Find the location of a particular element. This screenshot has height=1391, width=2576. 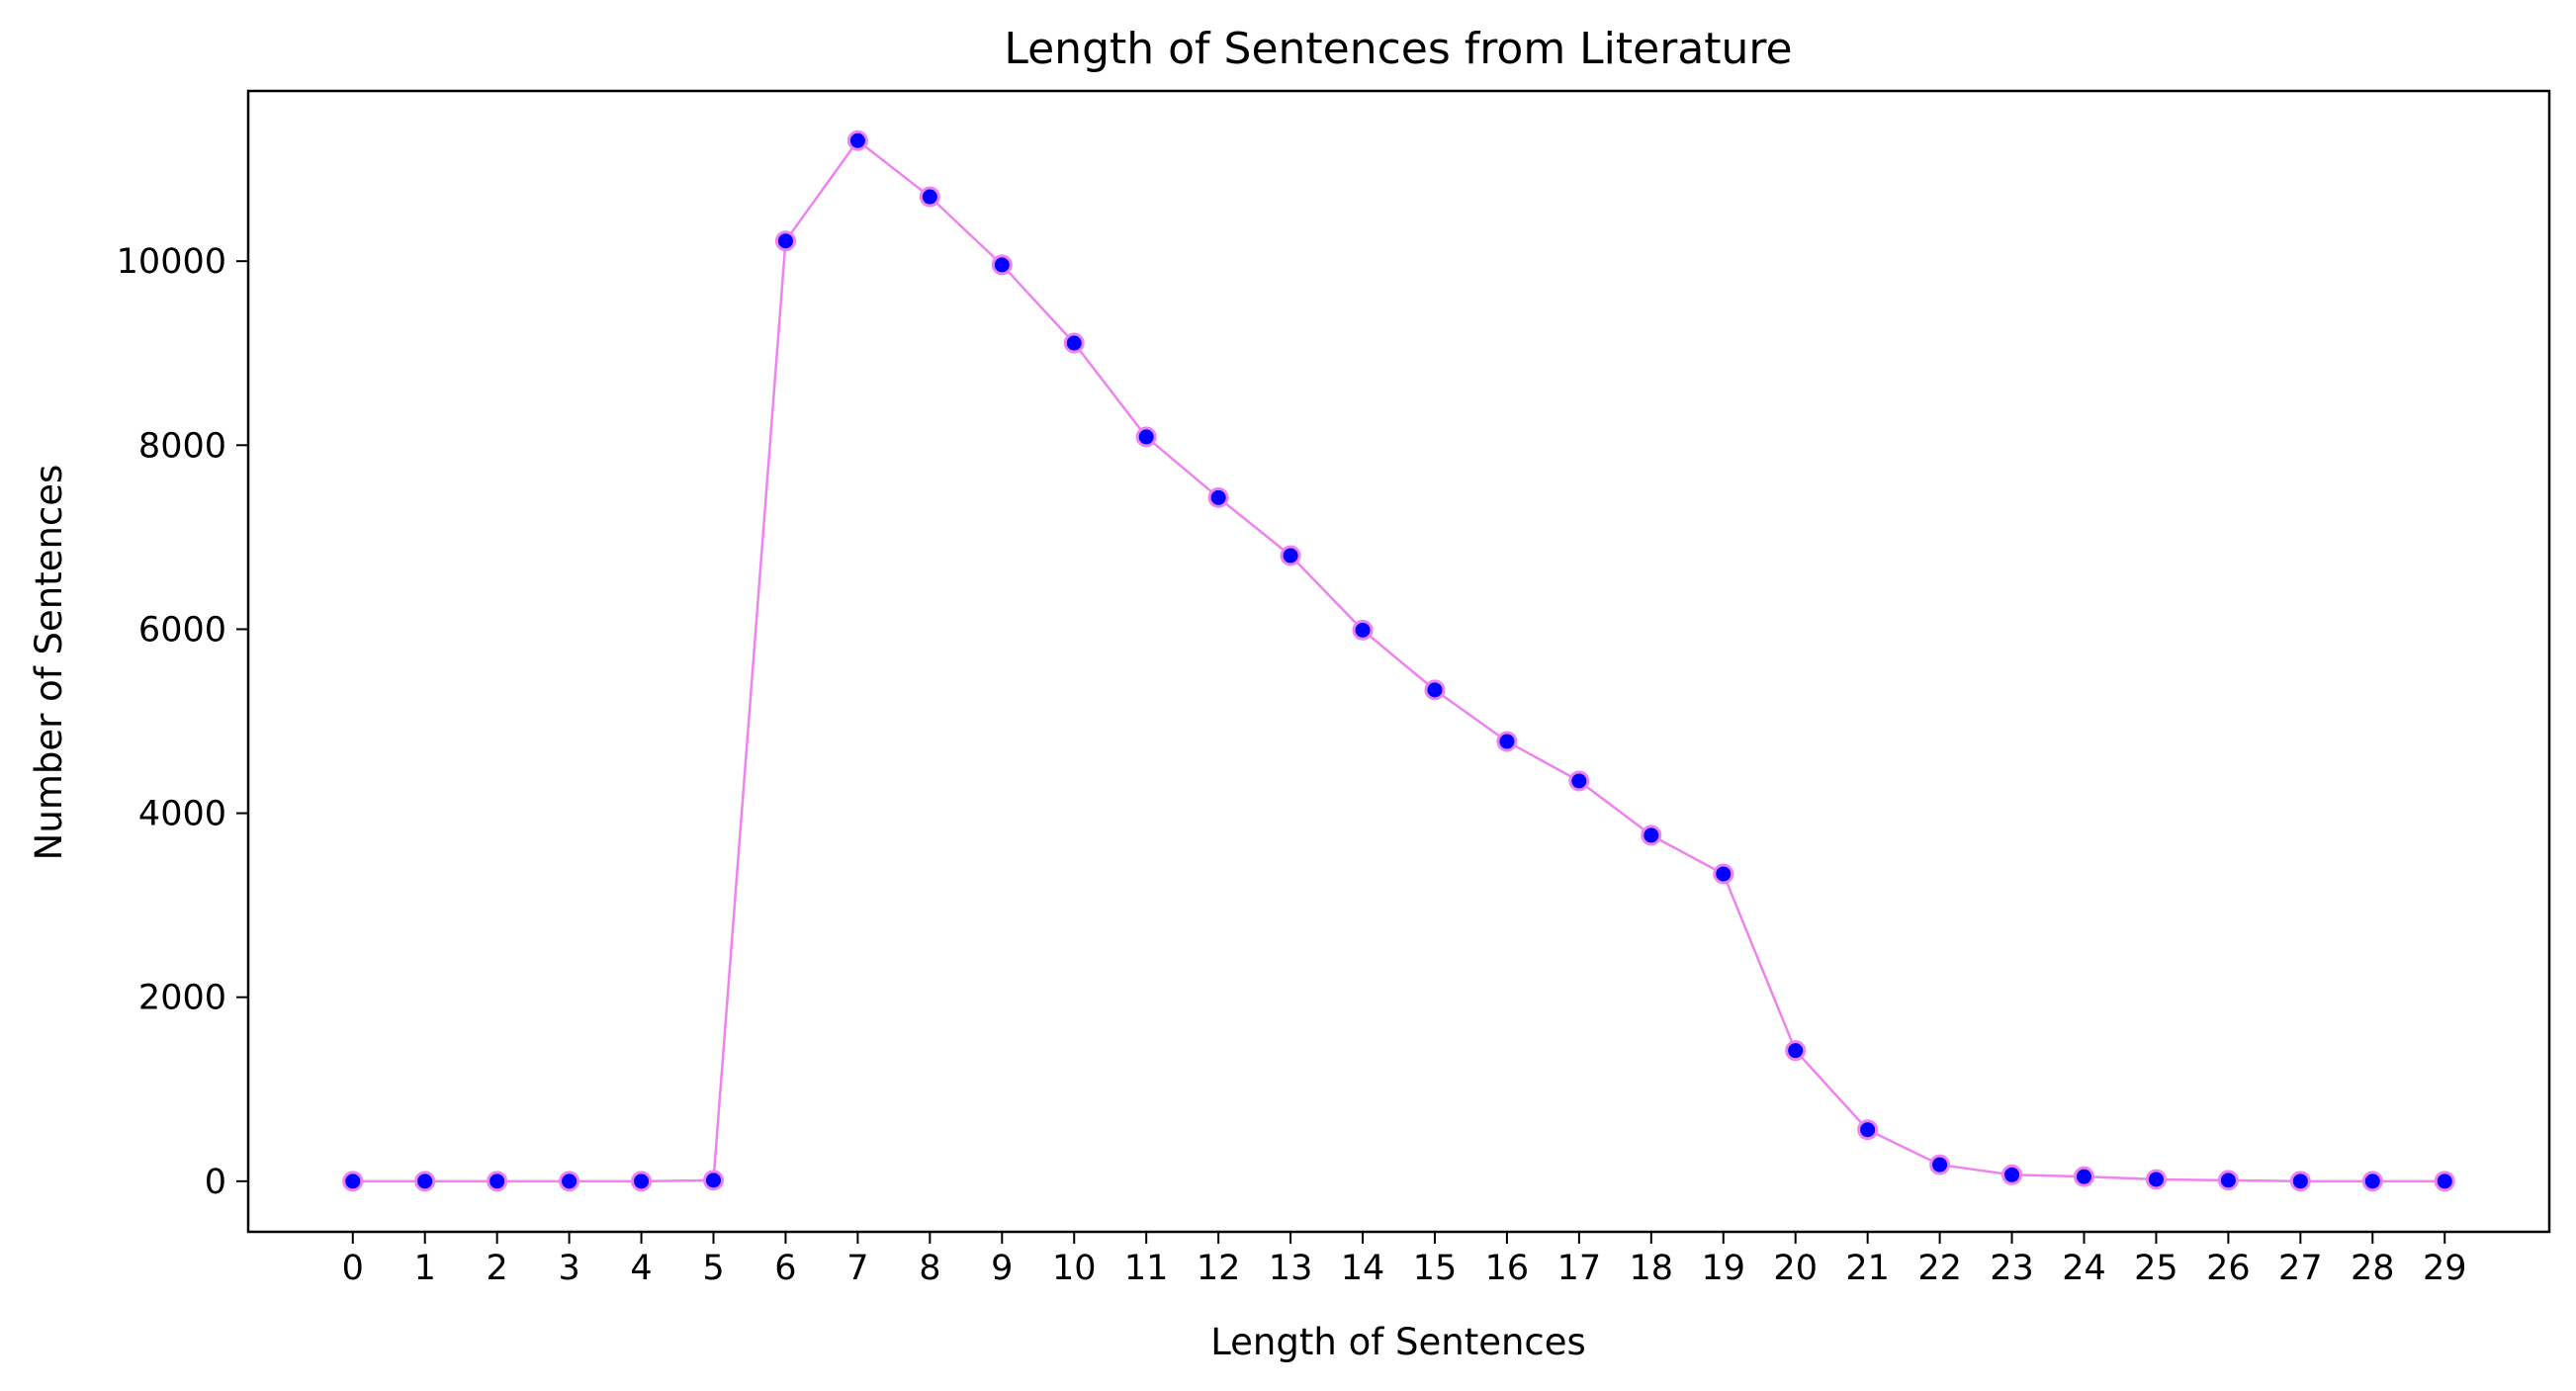

x-tick-label: 23 is located at coordinates (2012, 1269).